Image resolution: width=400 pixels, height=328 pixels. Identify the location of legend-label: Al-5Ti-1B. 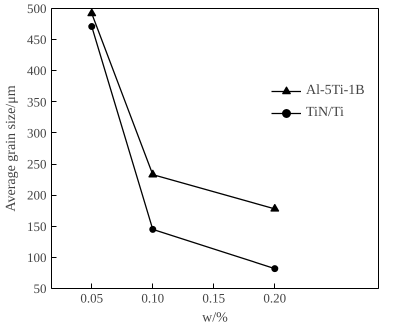
(335, 91).